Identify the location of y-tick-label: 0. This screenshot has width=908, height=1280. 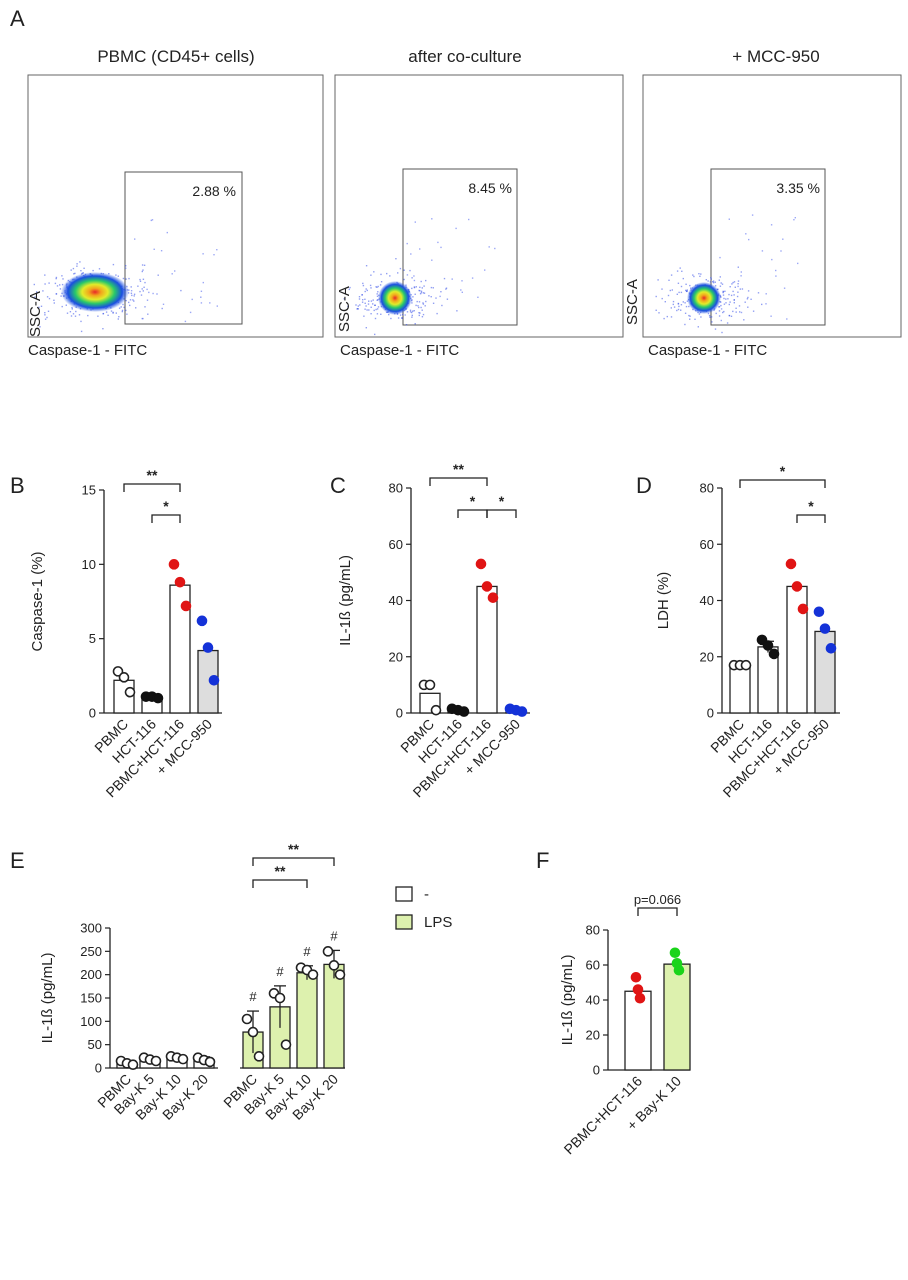
(98, 1068).